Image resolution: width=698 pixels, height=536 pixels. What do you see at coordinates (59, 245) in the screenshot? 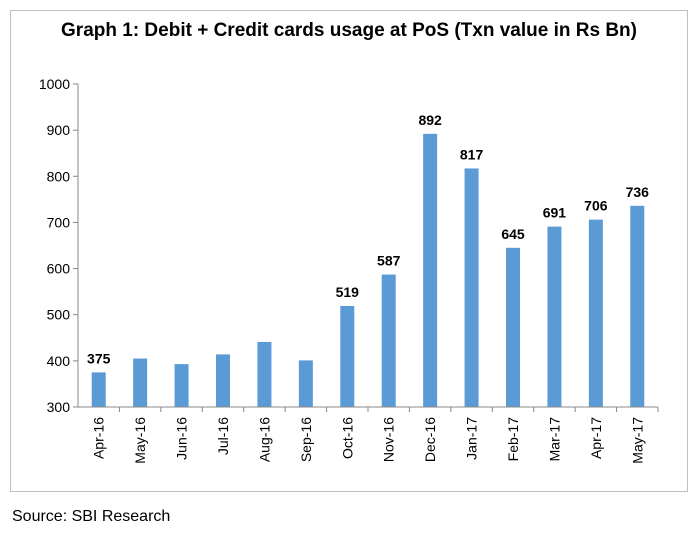
I see `y-axis: 300 400 500 600 700 800 900 1000` at bounding box center [59, 245].